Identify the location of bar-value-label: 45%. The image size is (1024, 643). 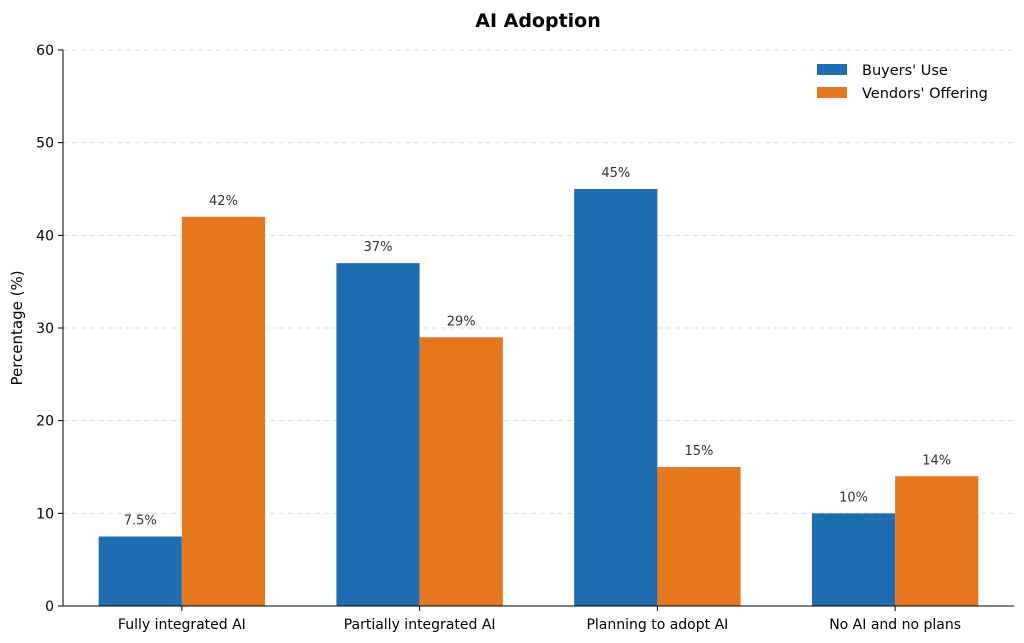
(615, 173).